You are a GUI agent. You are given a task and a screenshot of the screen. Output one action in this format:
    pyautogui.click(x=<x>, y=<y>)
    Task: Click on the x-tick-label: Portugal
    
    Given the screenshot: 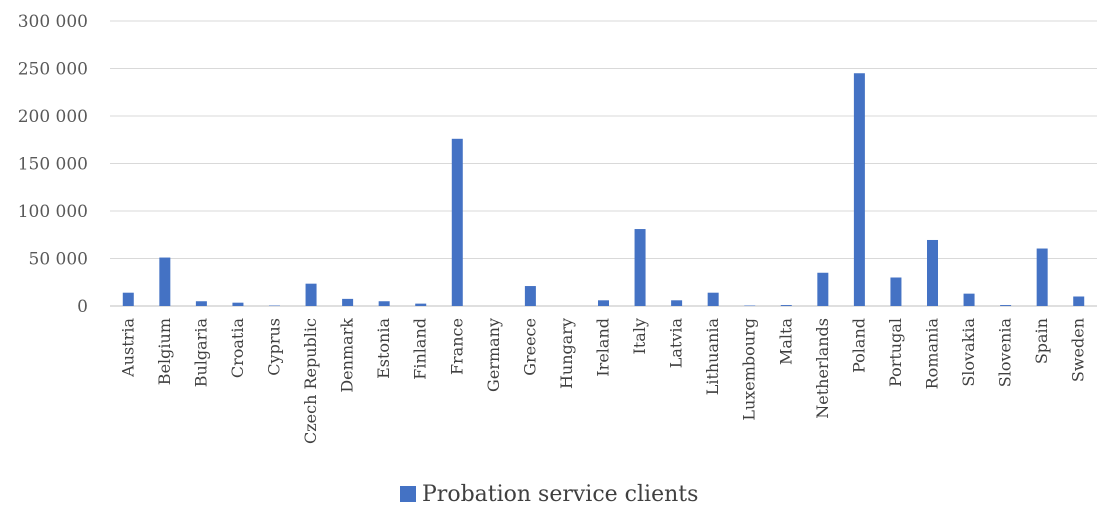 What is the action you would take?
    pyautogui.click(x=895, y=352)
    